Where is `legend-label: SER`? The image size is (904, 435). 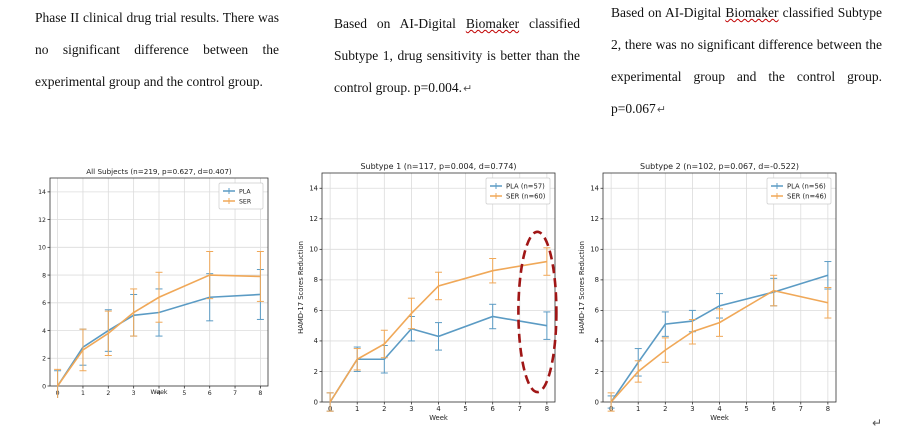
legend-label: SER is located at coordinates (245, 201).